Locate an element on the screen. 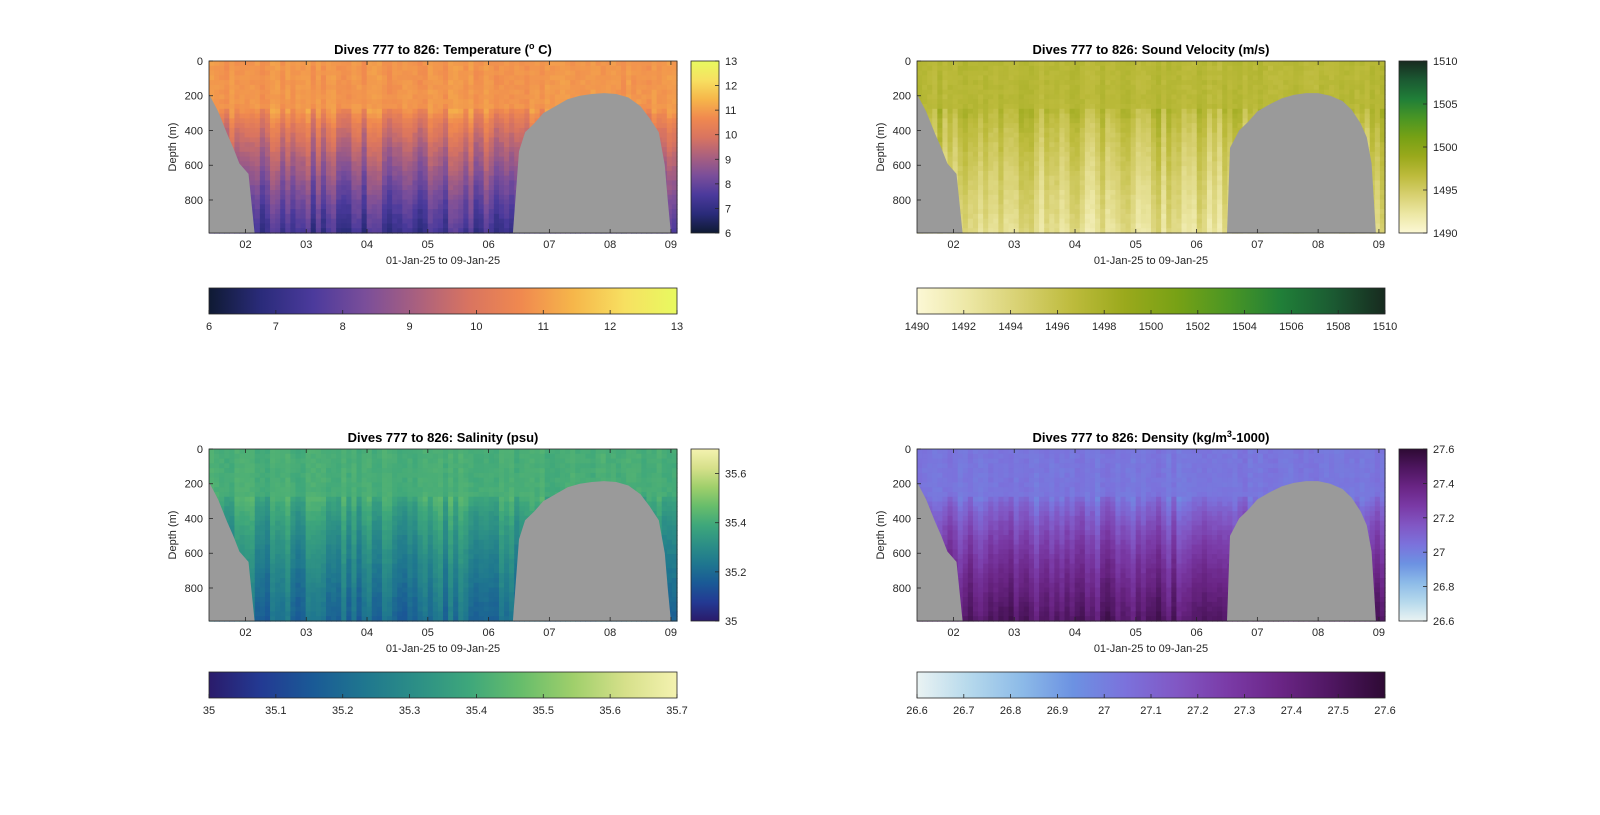  x-tick-label: 09 is located at coordinates (671, 245).